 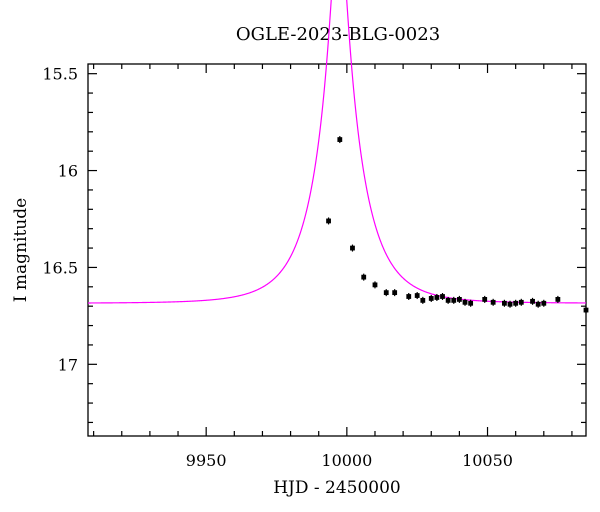 I want to click on chart-title: OGLE-2023-BLG-0023, so click(x=338, y=34).